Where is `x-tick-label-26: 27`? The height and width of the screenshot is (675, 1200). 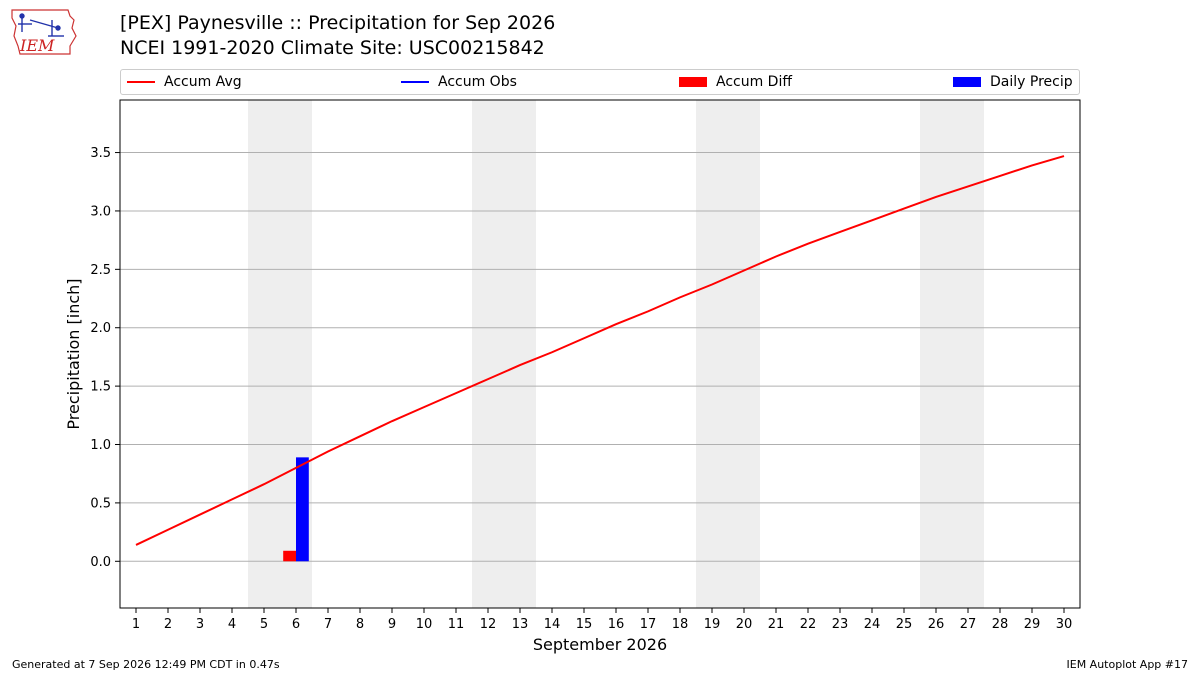 x-tick-label-26: 27 is located at coordinates (968, 624).